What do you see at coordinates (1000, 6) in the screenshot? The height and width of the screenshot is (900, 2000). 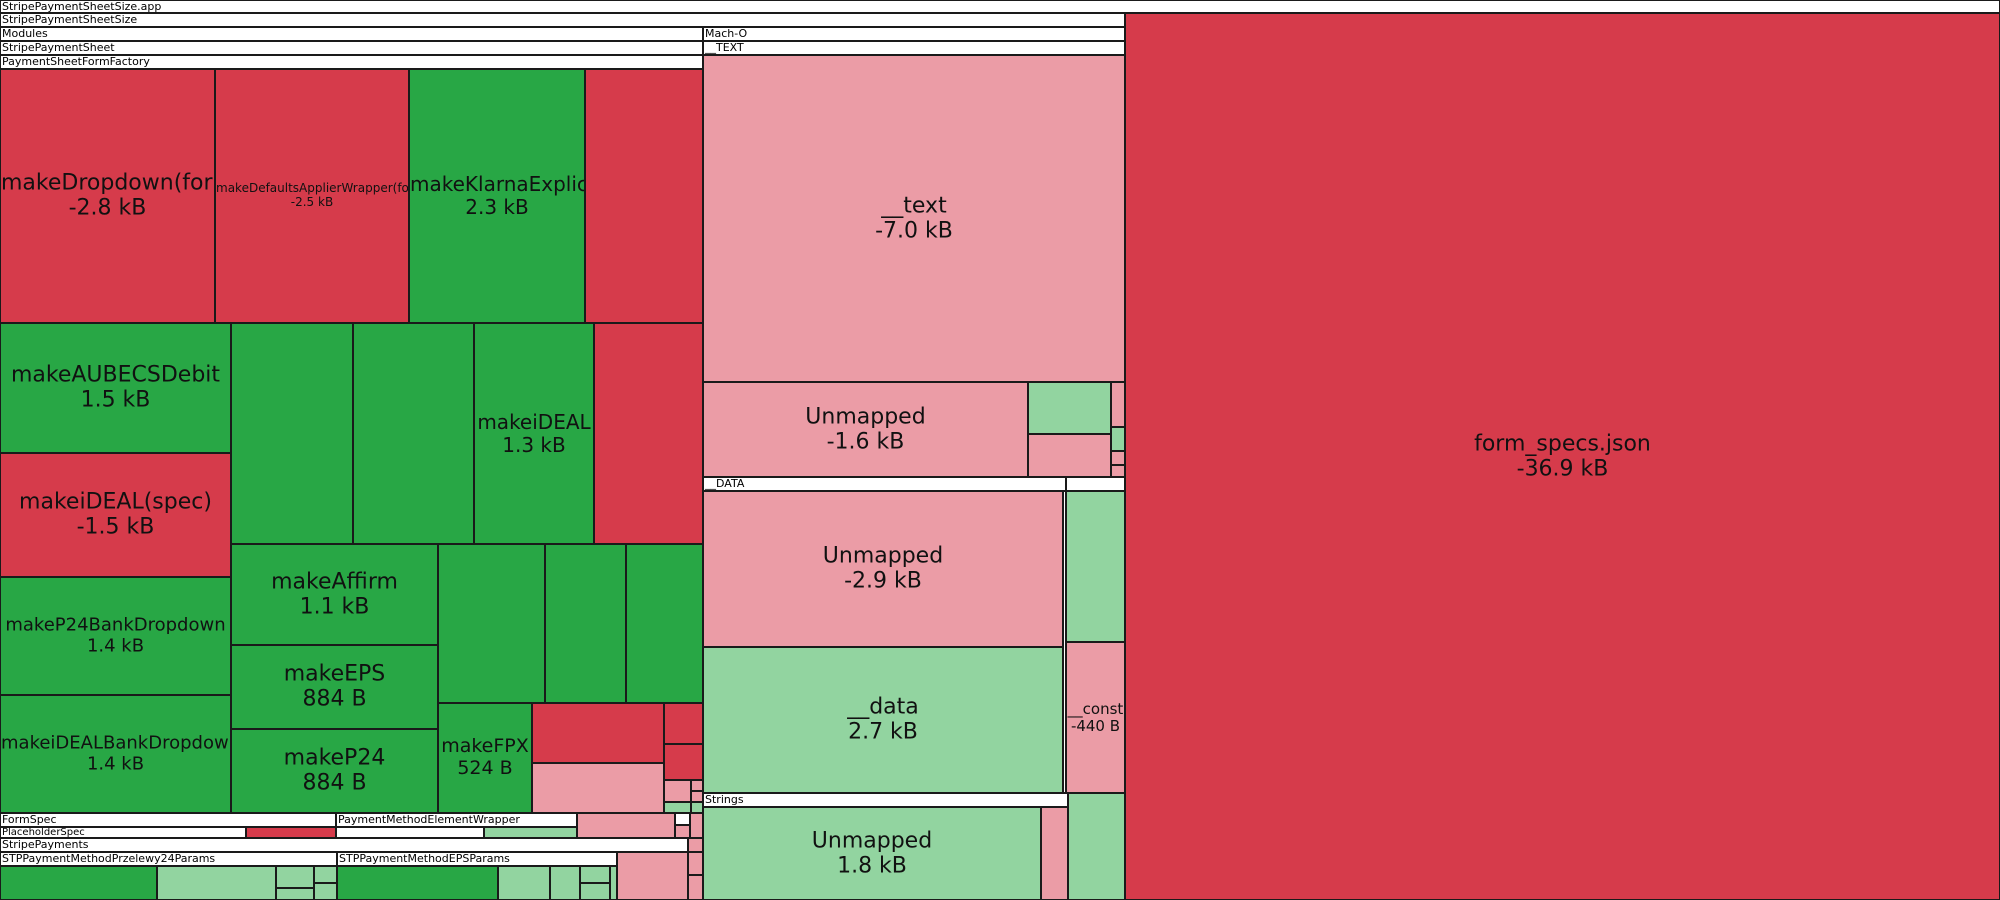 I see `group-header-app: StripePaymentSheetSize.app` at bounding box center [1000, 6].